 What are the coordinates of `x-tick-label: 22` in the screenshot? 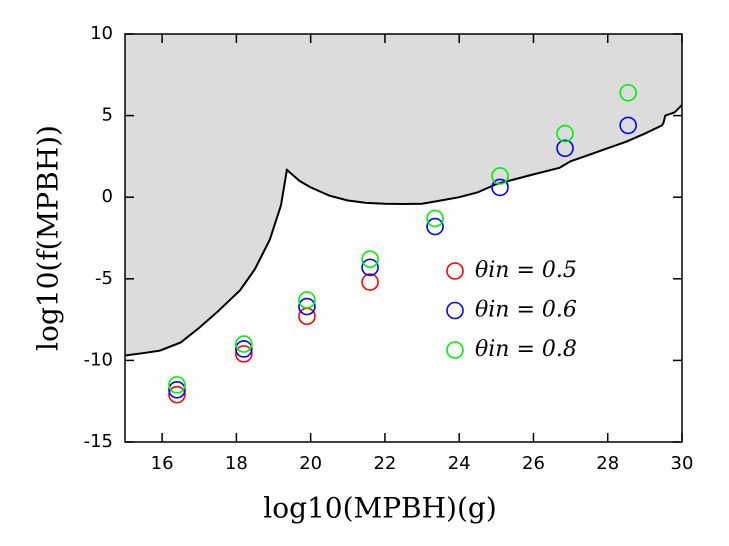 It's located at (384, 463).